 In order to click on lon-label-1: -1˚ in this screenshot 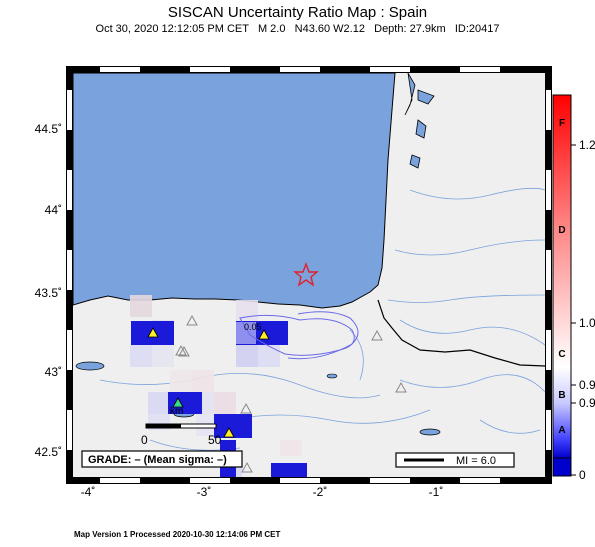, I will do `click(436, 492)`.